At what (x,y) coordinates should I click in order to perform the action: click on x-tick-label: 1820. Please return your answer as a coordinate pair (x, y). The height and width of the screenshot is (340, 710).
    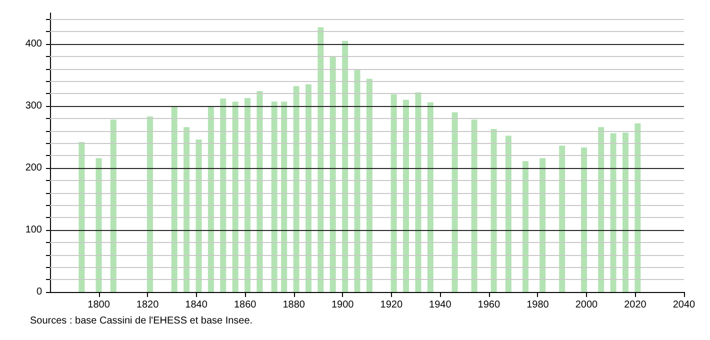
    Looking at the image, I should click on (148, 305).